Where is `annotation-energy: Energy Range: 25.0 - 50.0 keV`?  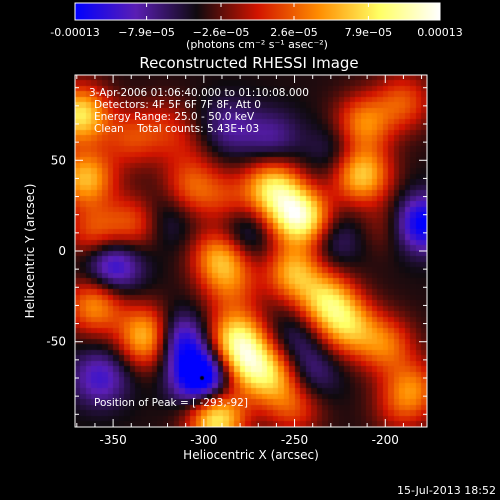
annotation-energy: Energy Range: 25.0 - 50.0 keV is located at coordinates (174, 117).